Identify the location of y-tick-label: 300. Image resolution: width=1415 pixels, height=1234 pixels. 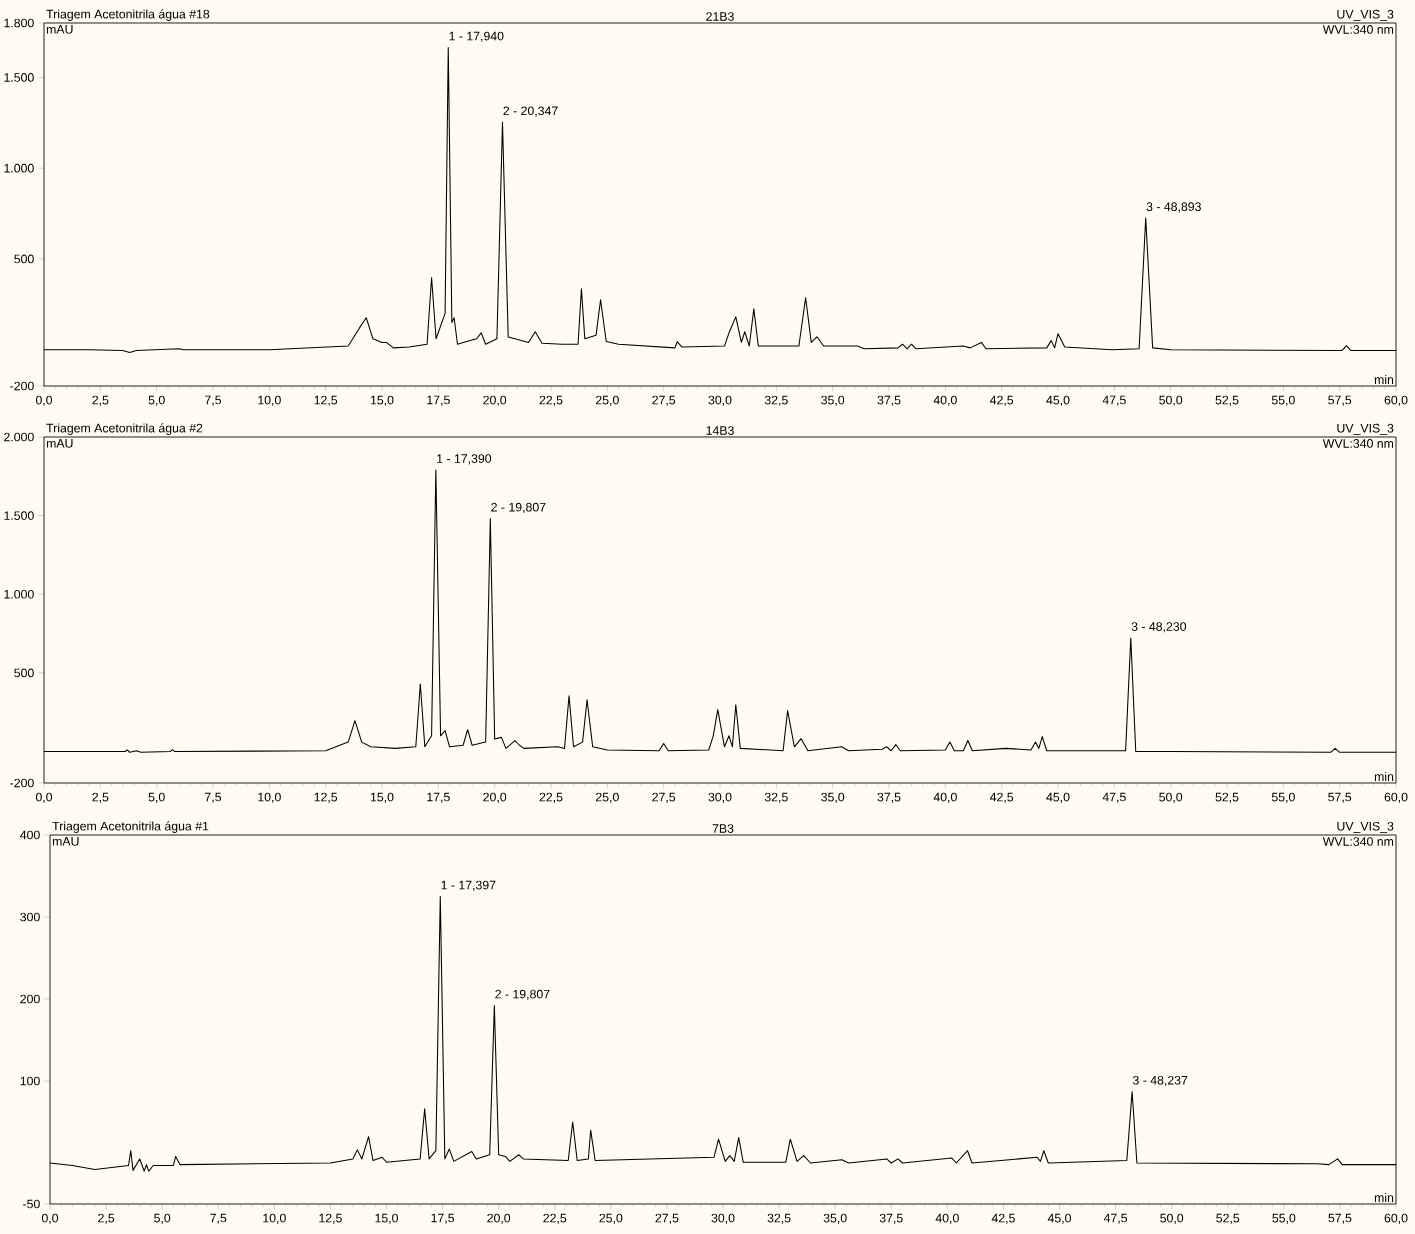
(30, 917).